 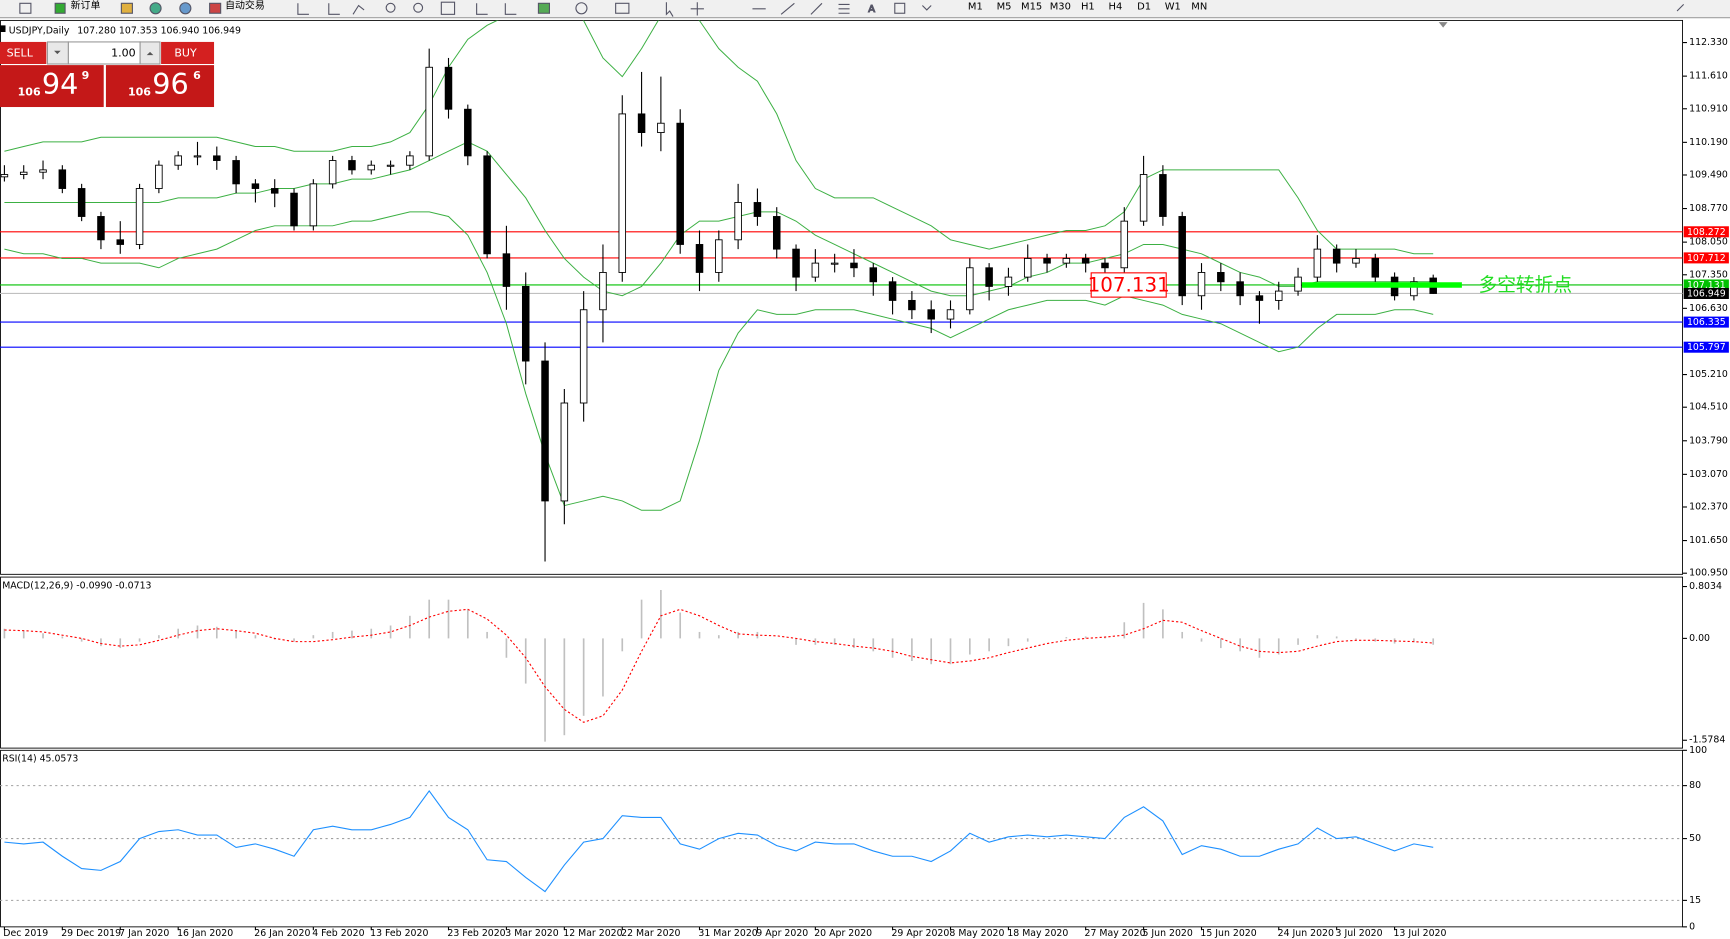 What do you see at coordinates (757, 9) in the screenshot?
I see `draw-tools` at bounding box center [757, 9].